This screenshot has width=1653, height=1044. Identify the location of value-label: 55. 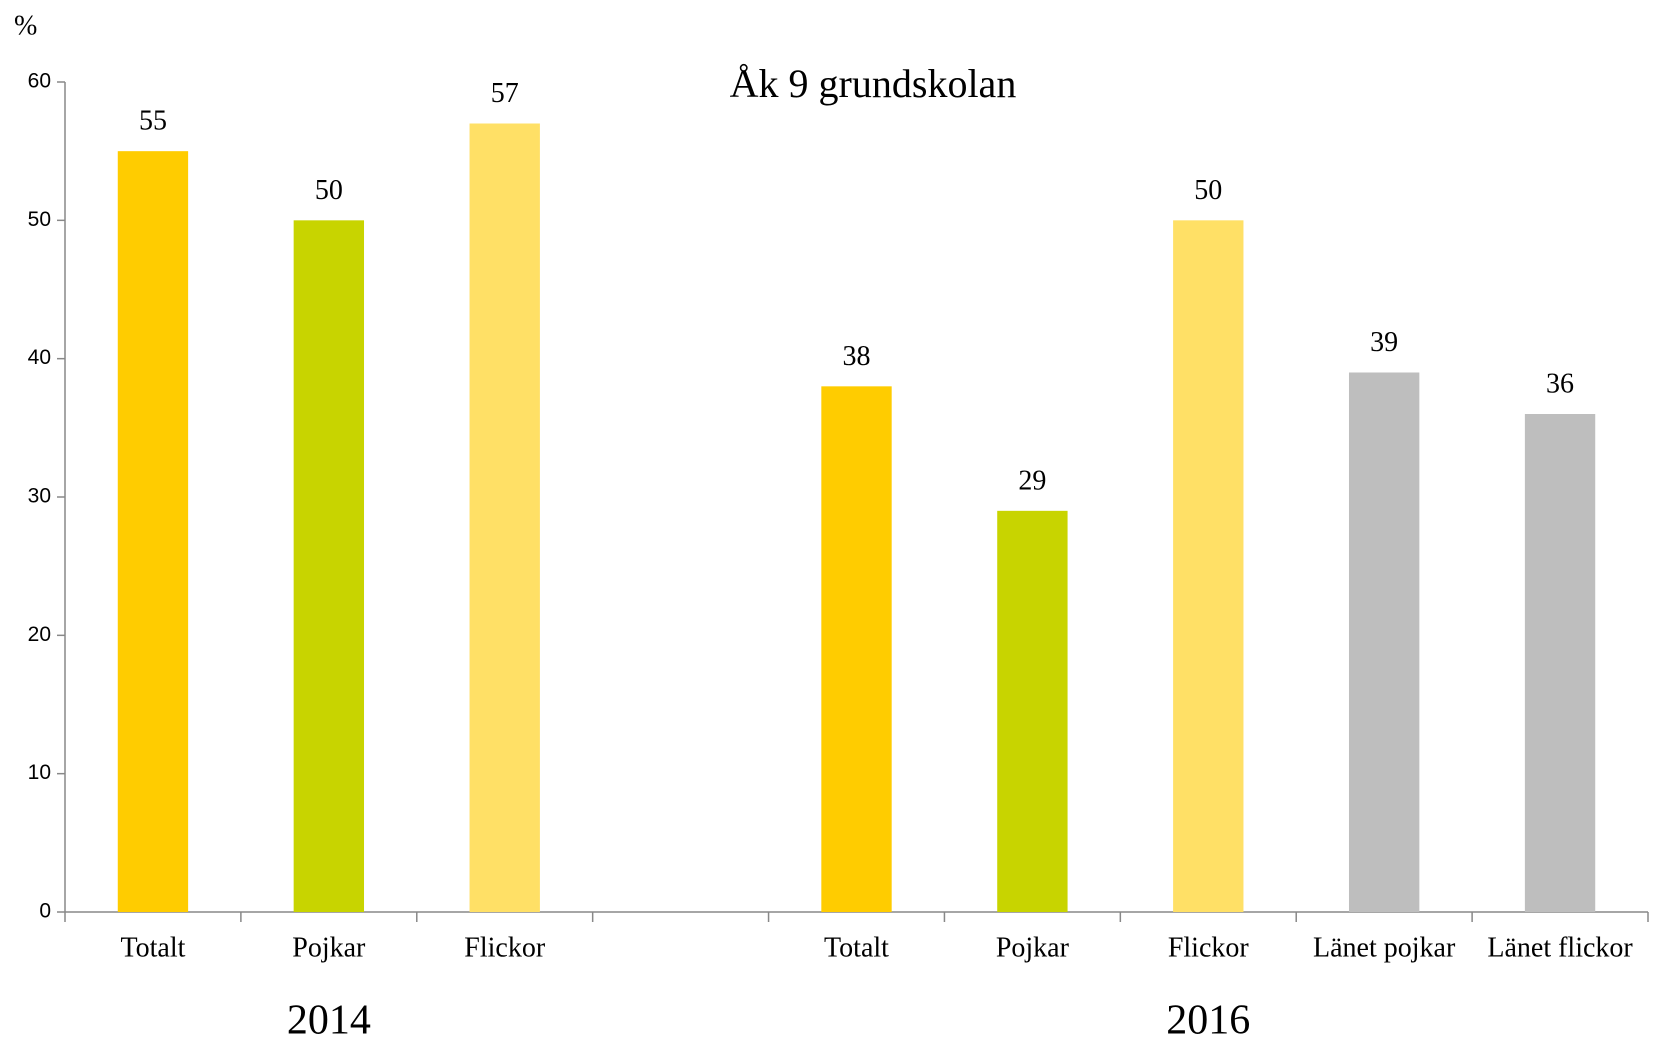
(153, 121).